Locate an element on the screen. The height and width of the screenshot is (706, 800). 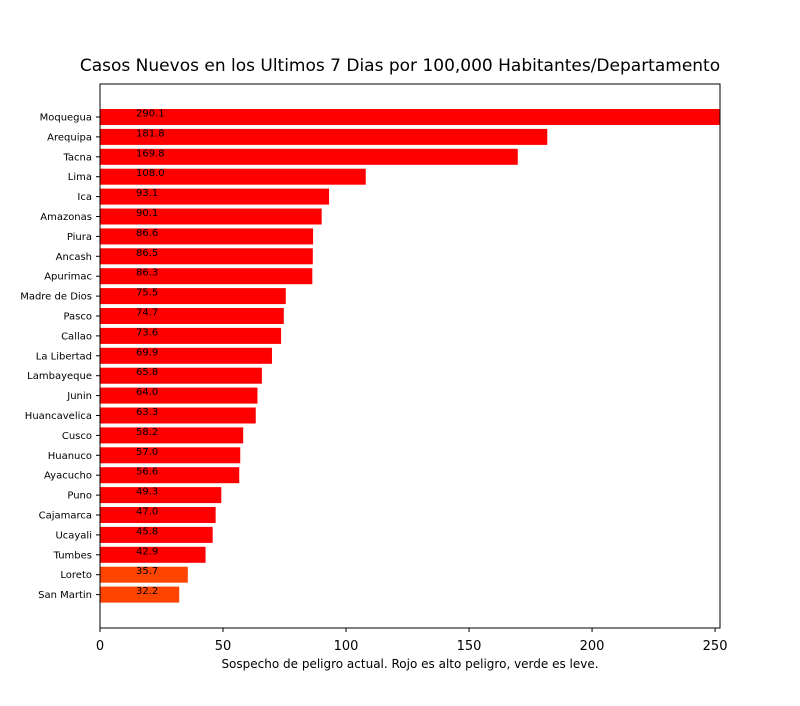
data-label: 63.3 is located at coordinates (147, 412).